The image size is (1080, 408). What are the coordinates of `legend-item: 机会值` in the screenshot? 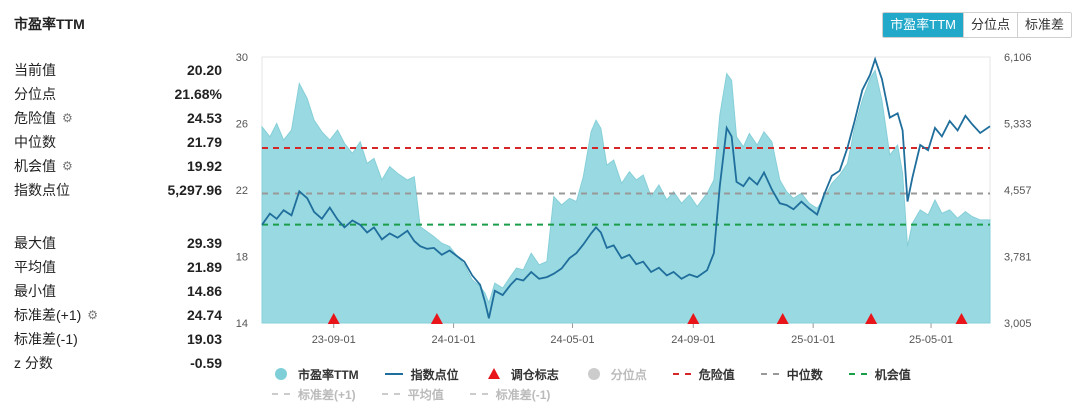 It's located at (879, 374).